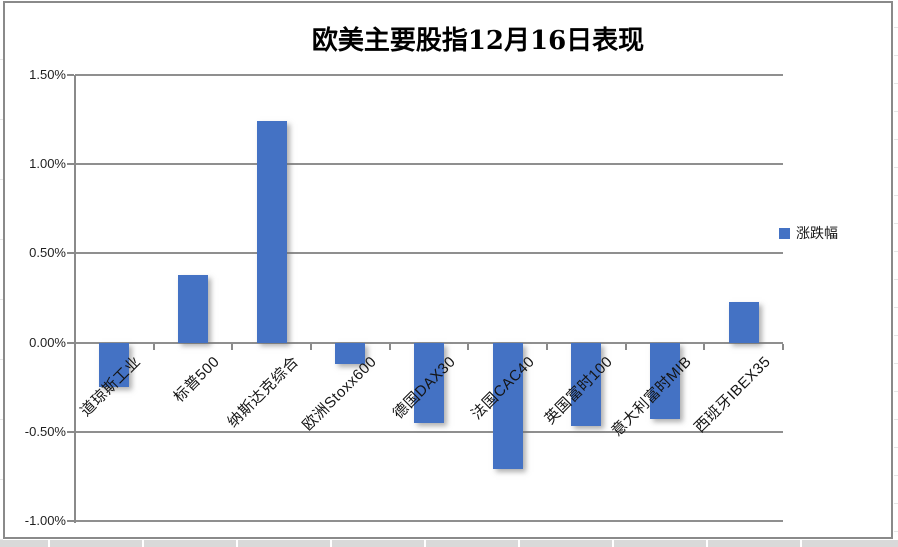  Describe the element at coordinates (896, 273) in the screenshot. I see `spreadsheet-right-strip` at that location.